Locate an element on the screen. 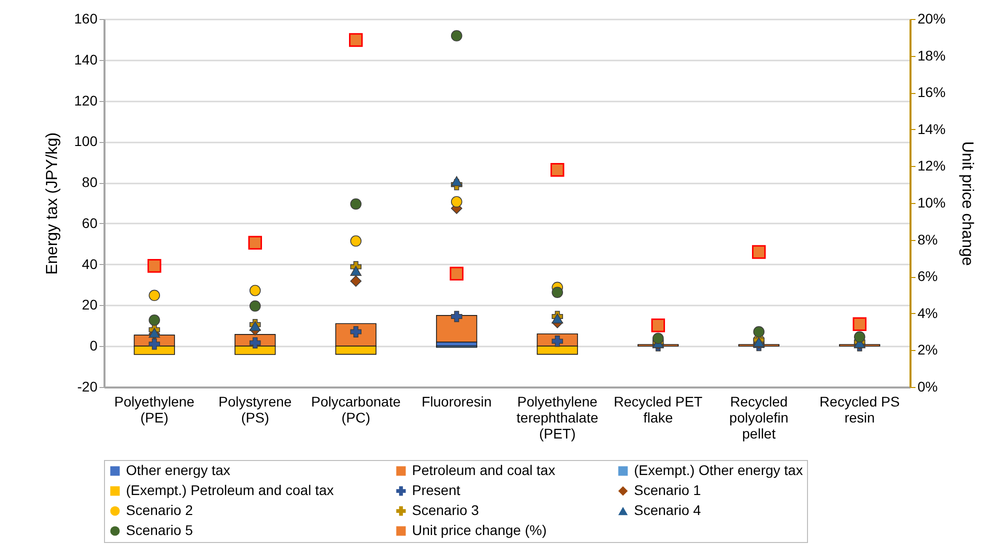  legend-label: (Exempt.) Petroleum and coal tax is located at coordinates (230, 490).